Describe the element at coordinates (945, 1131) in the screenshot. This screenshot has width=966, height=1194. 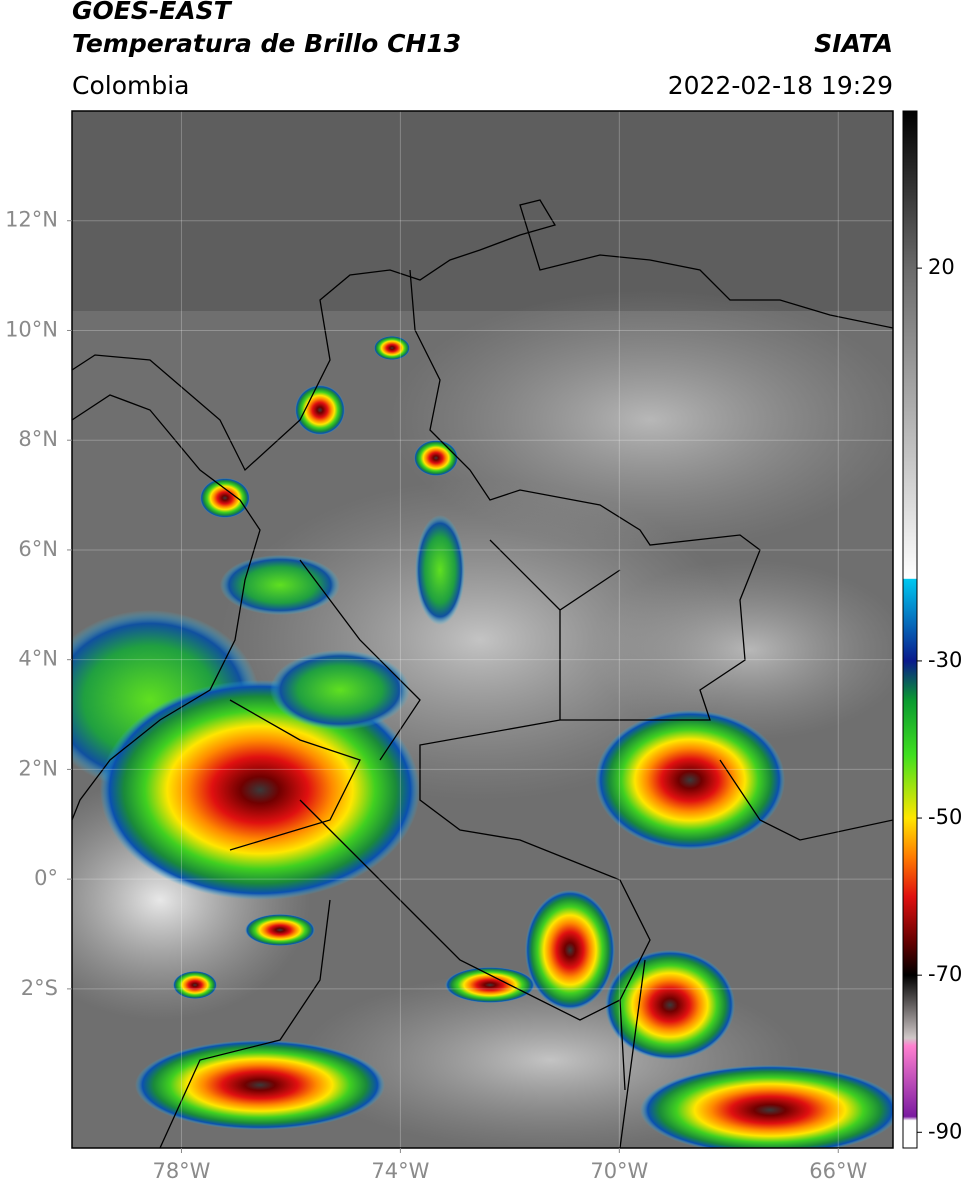
I see `colorbar-tick-label: -90` at that location.